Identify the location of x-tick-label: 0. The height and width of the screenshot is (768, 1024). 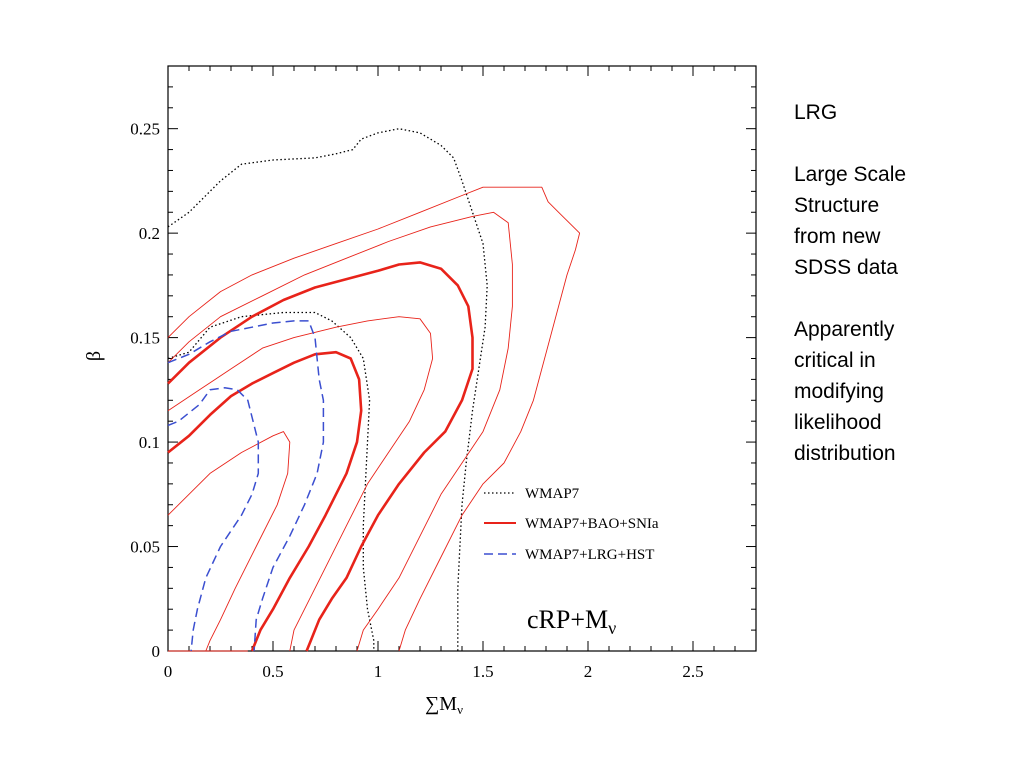
(168, 671).